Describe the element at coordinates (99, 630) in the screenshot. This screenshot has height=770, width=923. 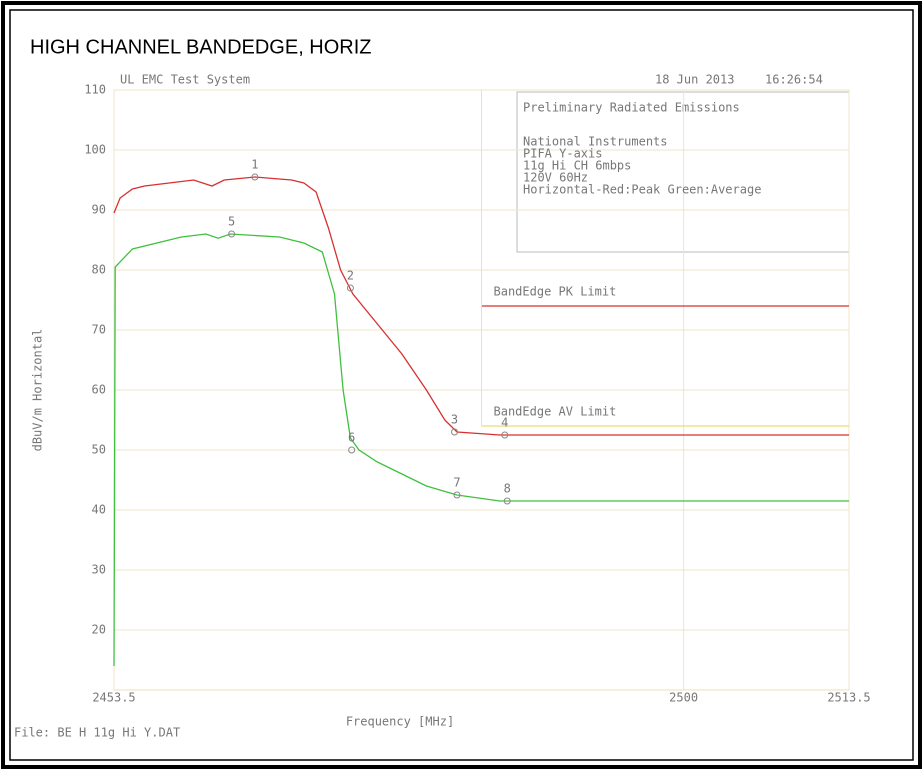
I see `y-tick-label: 20` at that location.